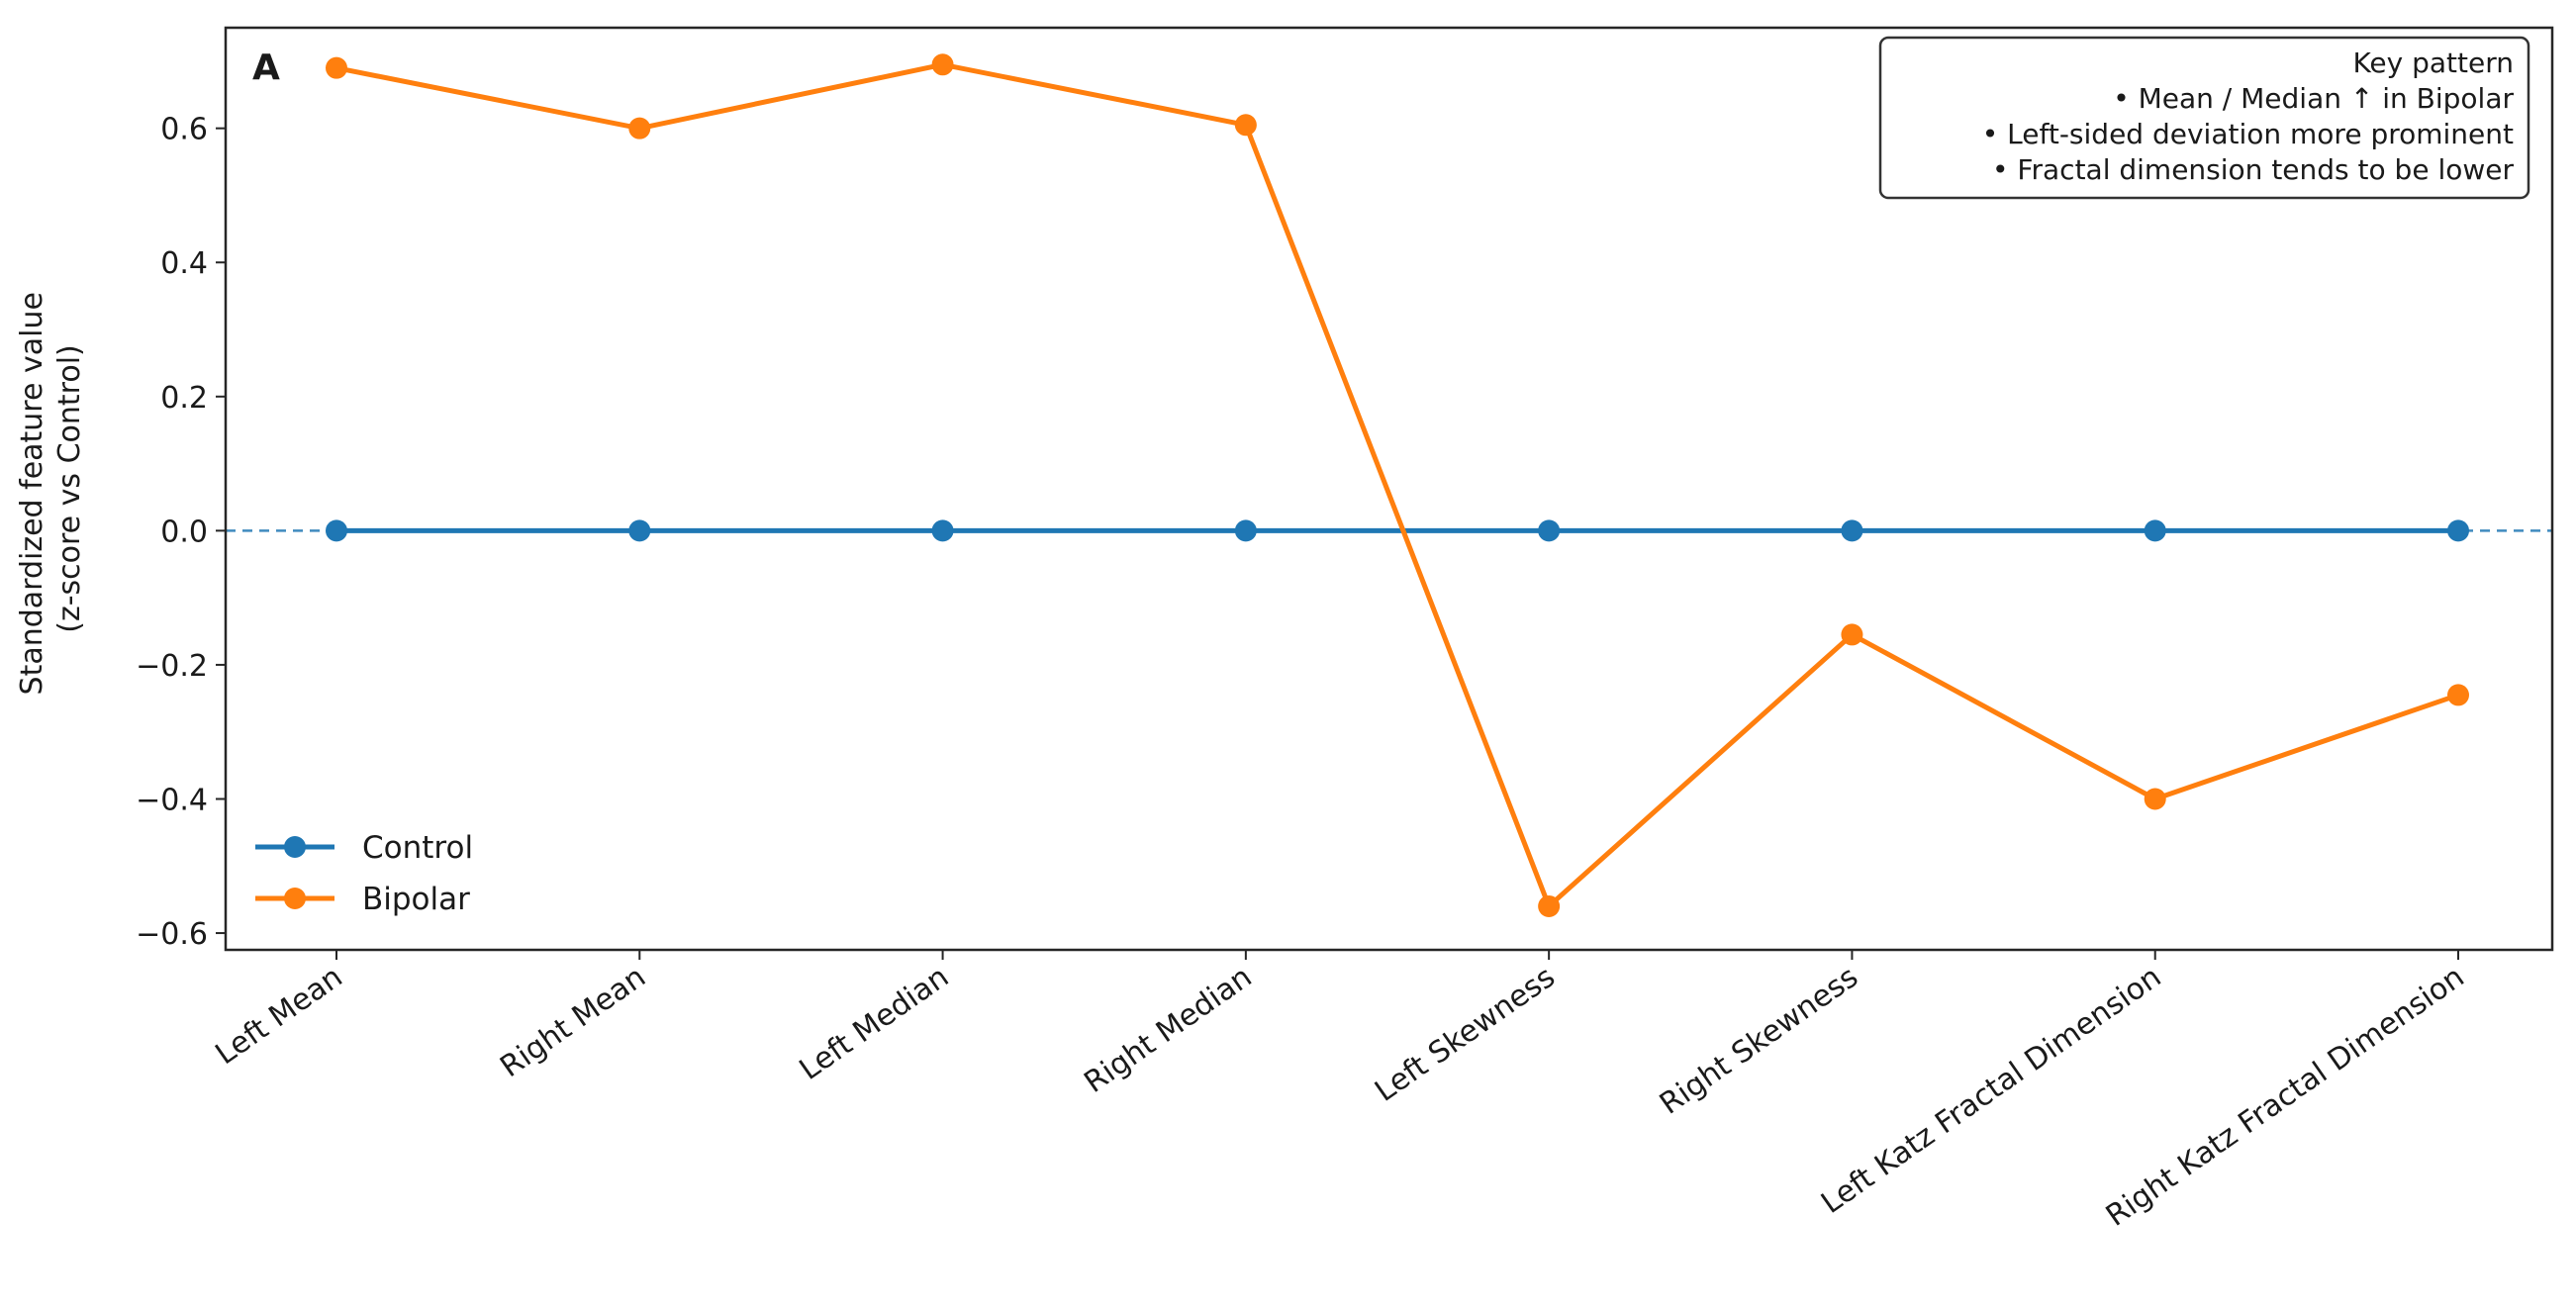 The image size is (2576, 1311). I want to click on y-tick-label: −0.4, so click(172, 800).